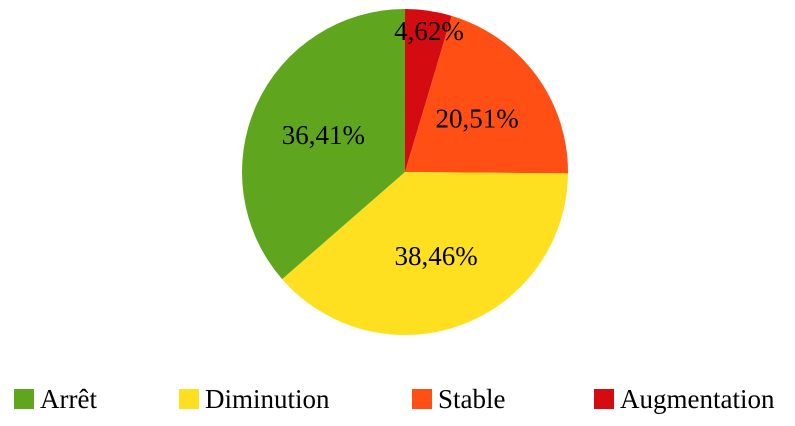 The width and height of the screenshot is (795, 426). I want to click on slice-label-3: 4,62%, so click(429, 31).